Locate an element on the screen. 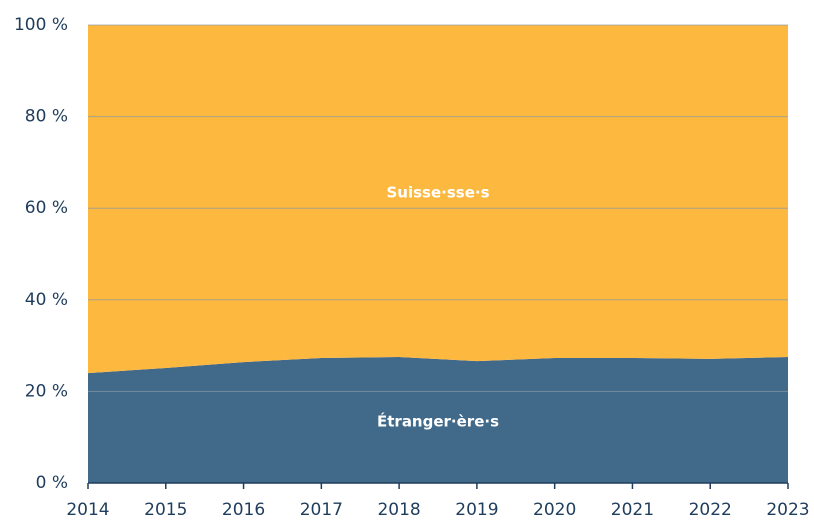 Image resolution: width=814 pixels, height=524 pixels. y-tick-label: 20 % is located at coordinates (46, 391).